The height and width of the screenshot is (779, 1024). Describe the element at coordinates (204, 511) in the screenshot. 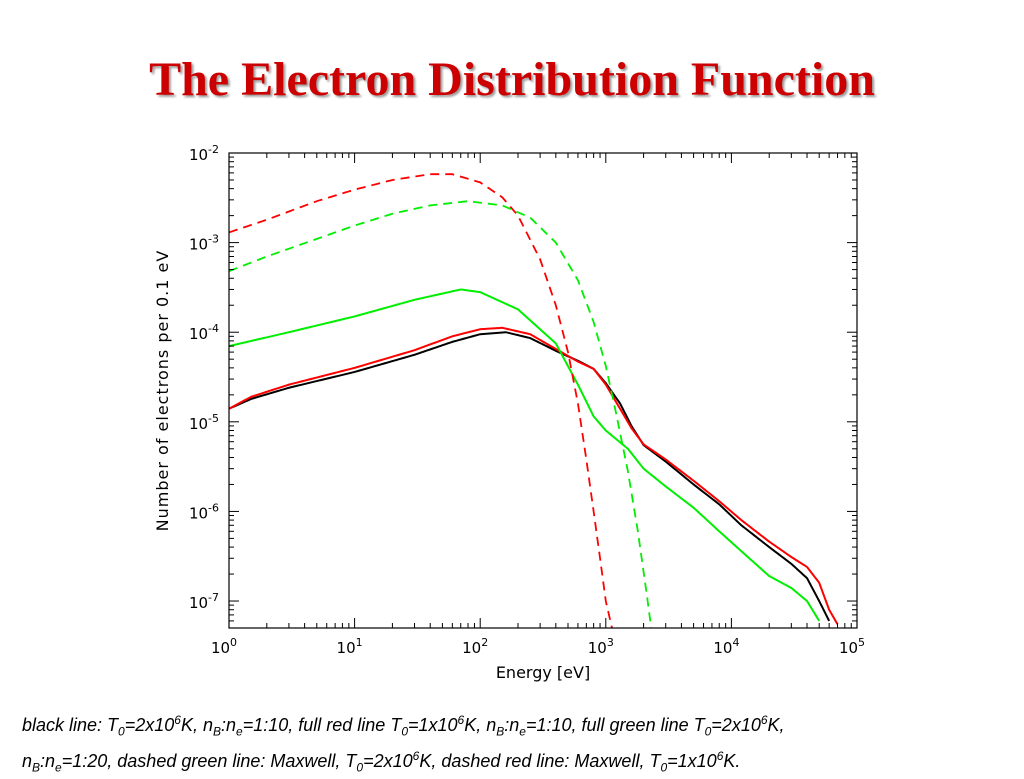

I see `y-tick-label: 10⁻⁶` at that location.